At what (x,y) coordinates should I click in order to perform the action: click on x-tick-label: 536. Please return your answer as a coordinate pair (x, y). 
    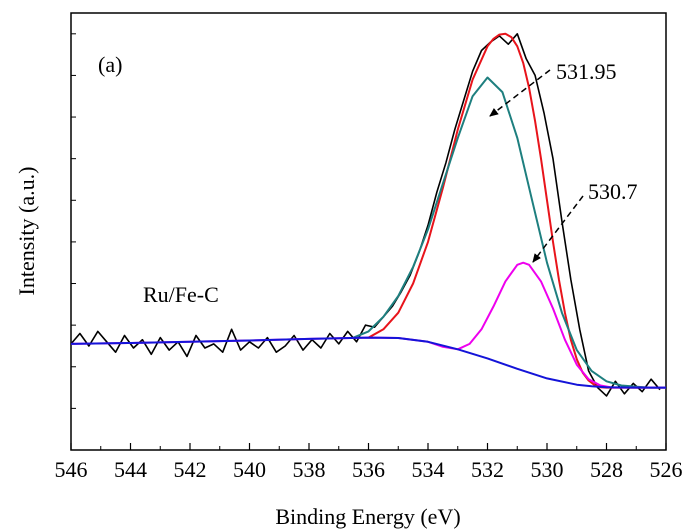
    Looking at the image, I should click on (368, 469).